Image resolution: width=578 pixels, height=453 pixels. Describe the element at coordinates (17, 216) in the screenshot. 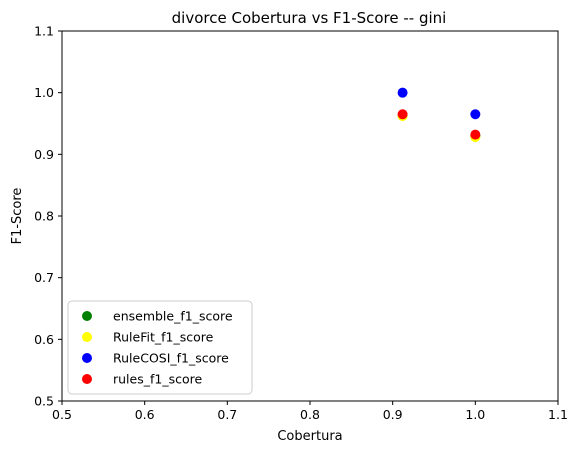

I see `y-axis-label: F1-Score` at that location.